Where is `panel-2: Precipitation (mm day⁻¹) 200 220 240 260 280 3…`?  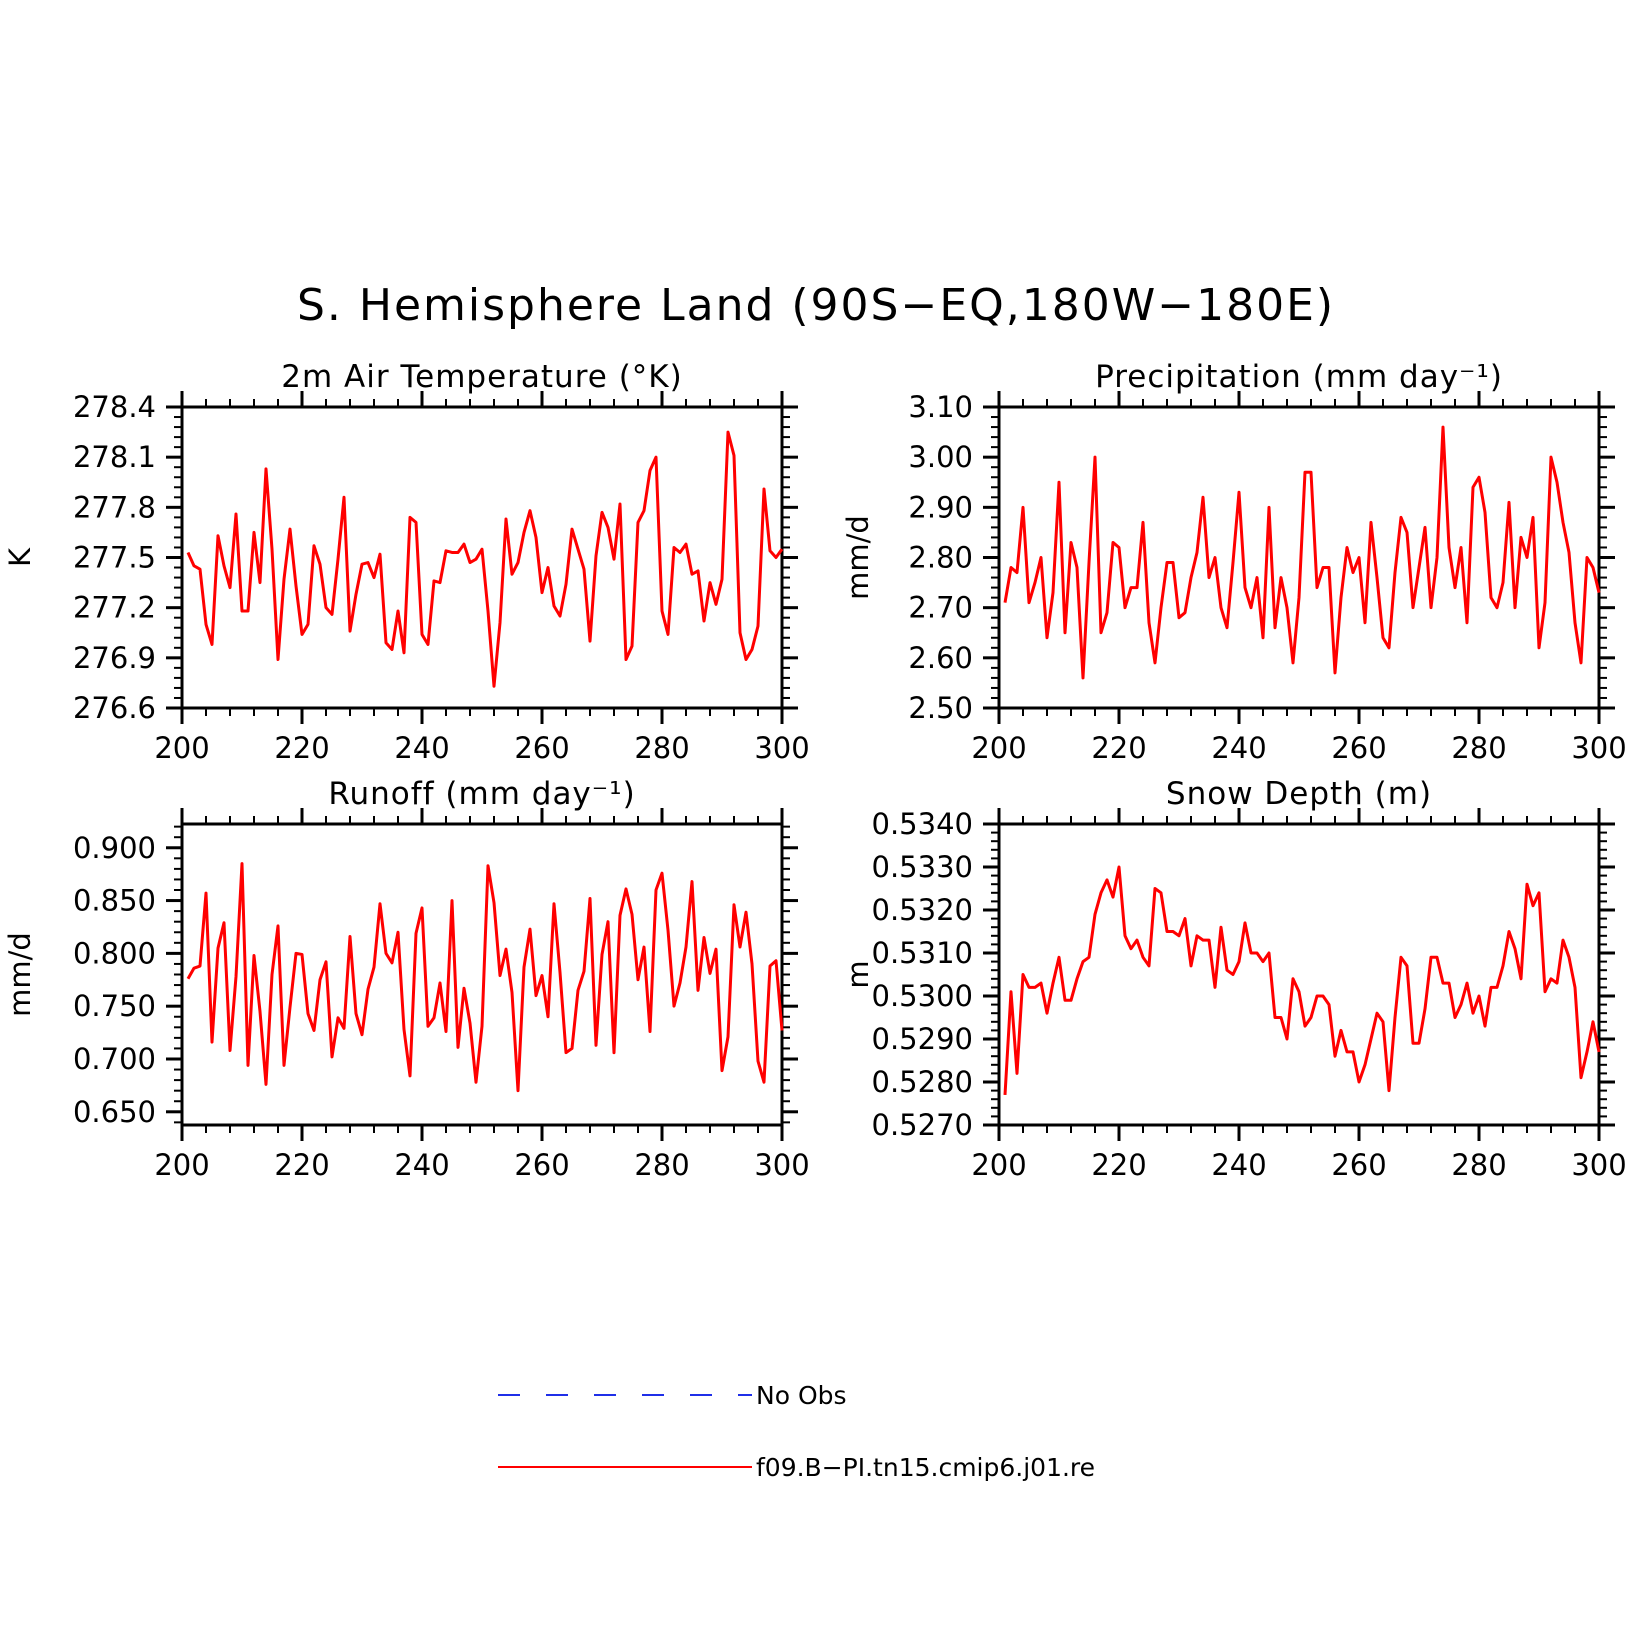 panel-2: Precipitation (mm day⁻¹) 200 220 240 260 280 3… is located at coordinates (1234, 562).